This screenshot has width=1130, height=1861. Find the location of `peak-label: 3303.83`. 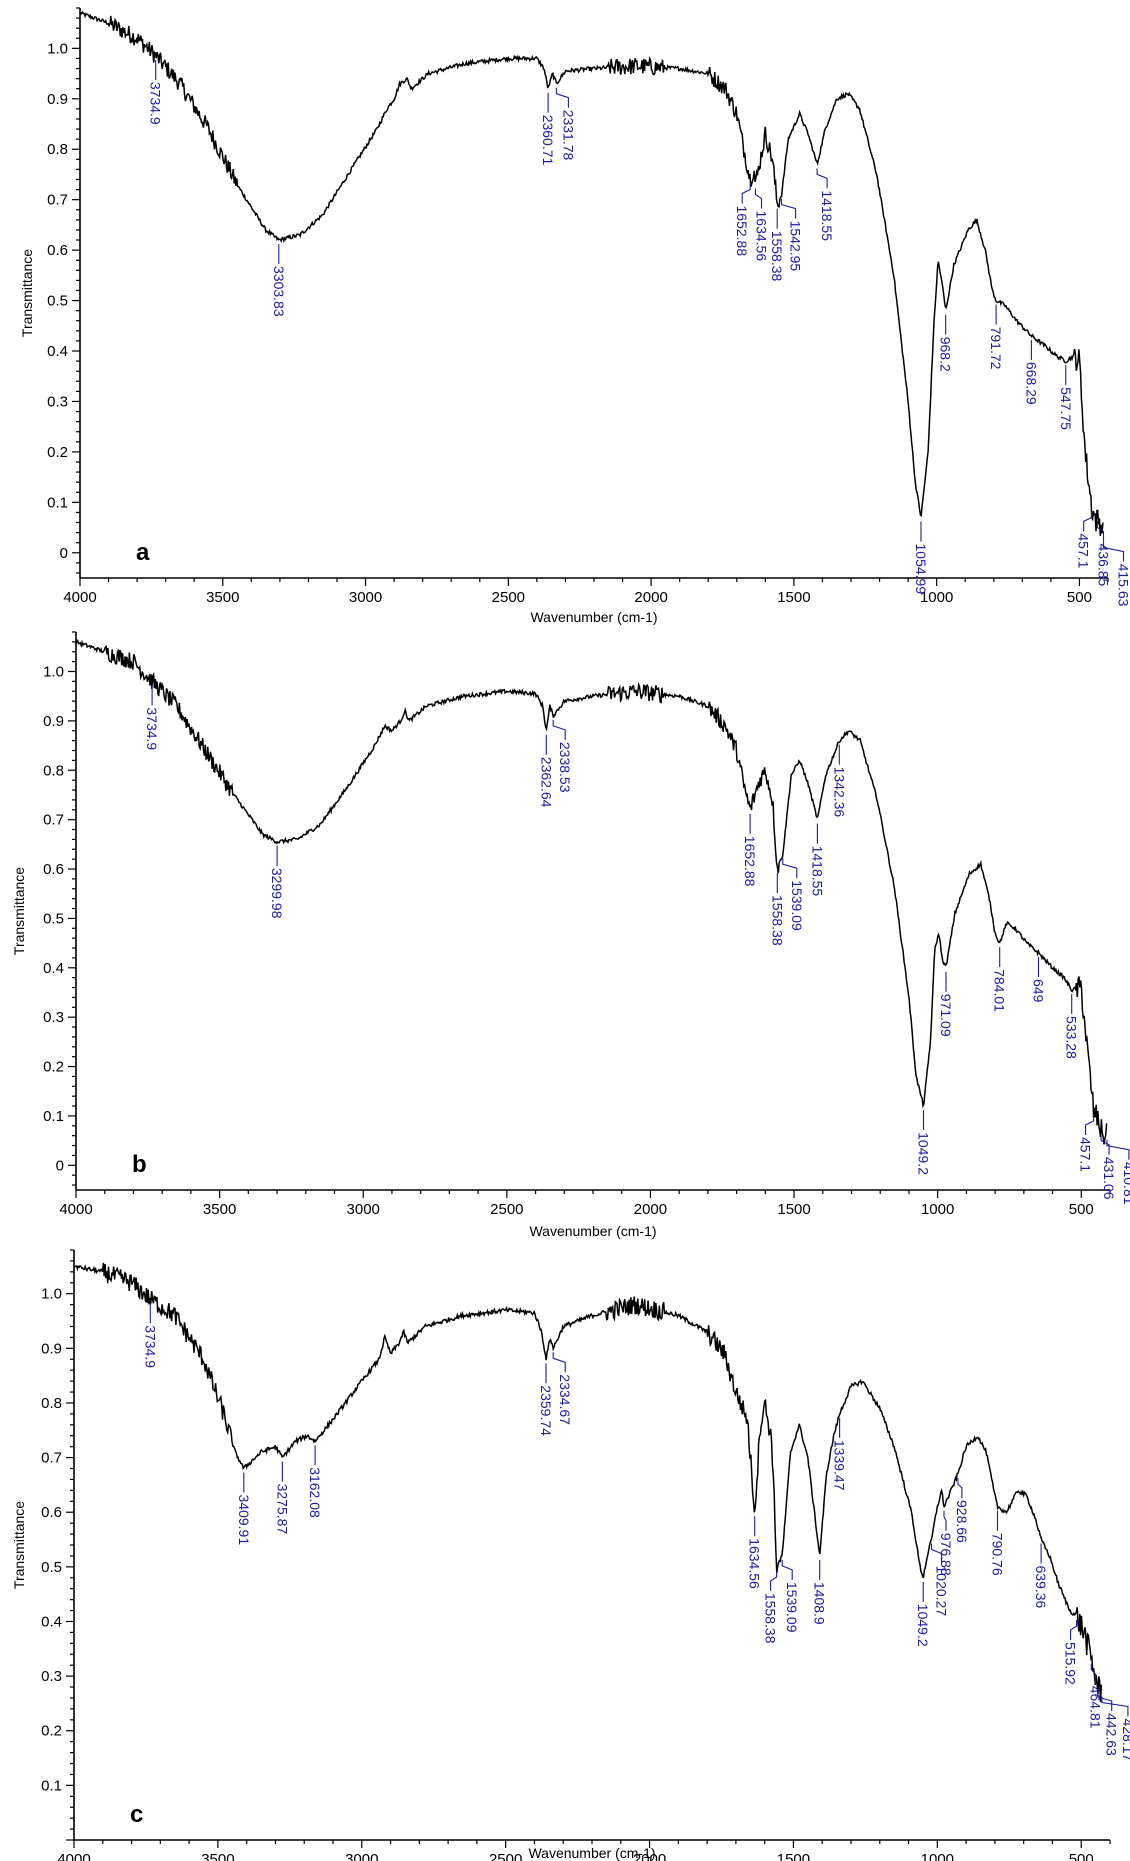

peak-label: 3303.83 is located at coordinates (279, 291).